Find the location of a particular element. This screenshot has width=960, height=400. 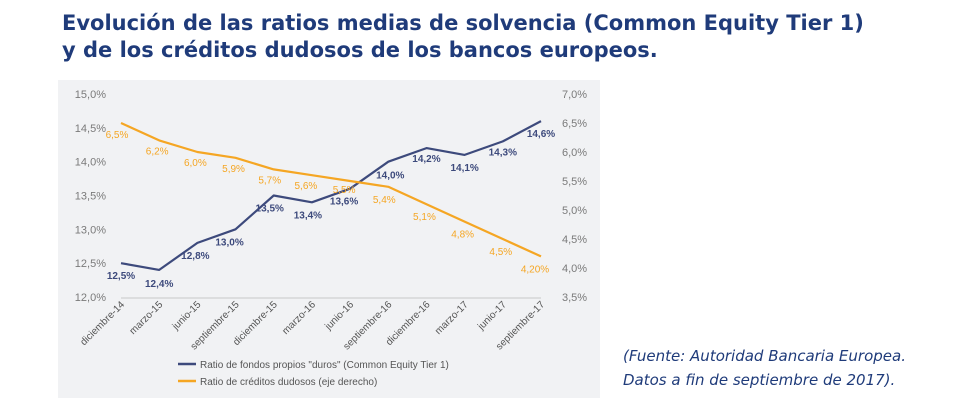

data-label-npl: 5,4% is located at coordinates (384, 200).